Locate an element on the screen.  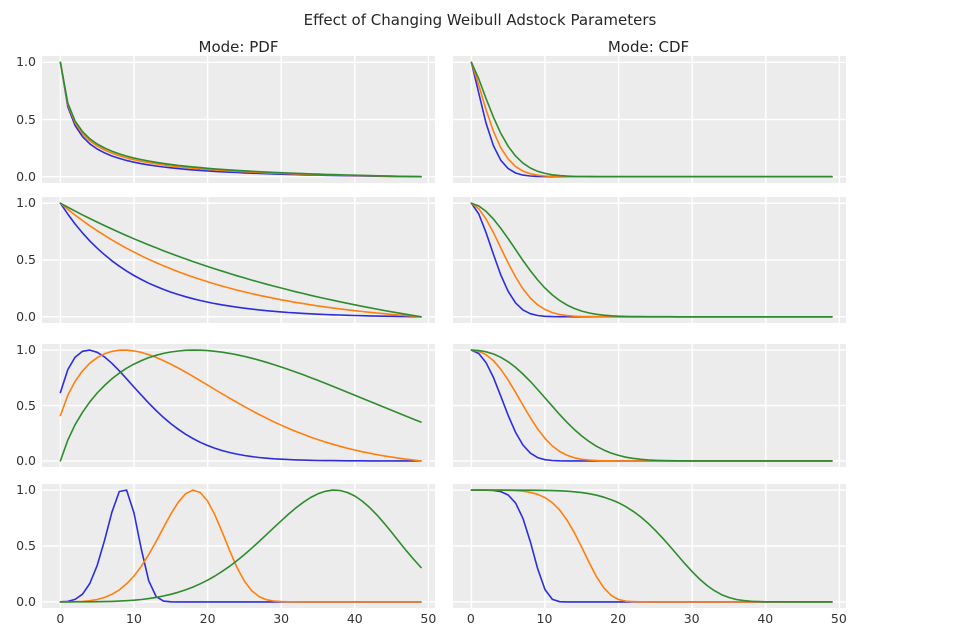
curve-pdf-shape-1-scale=20 is located at coordinates (240, 260).